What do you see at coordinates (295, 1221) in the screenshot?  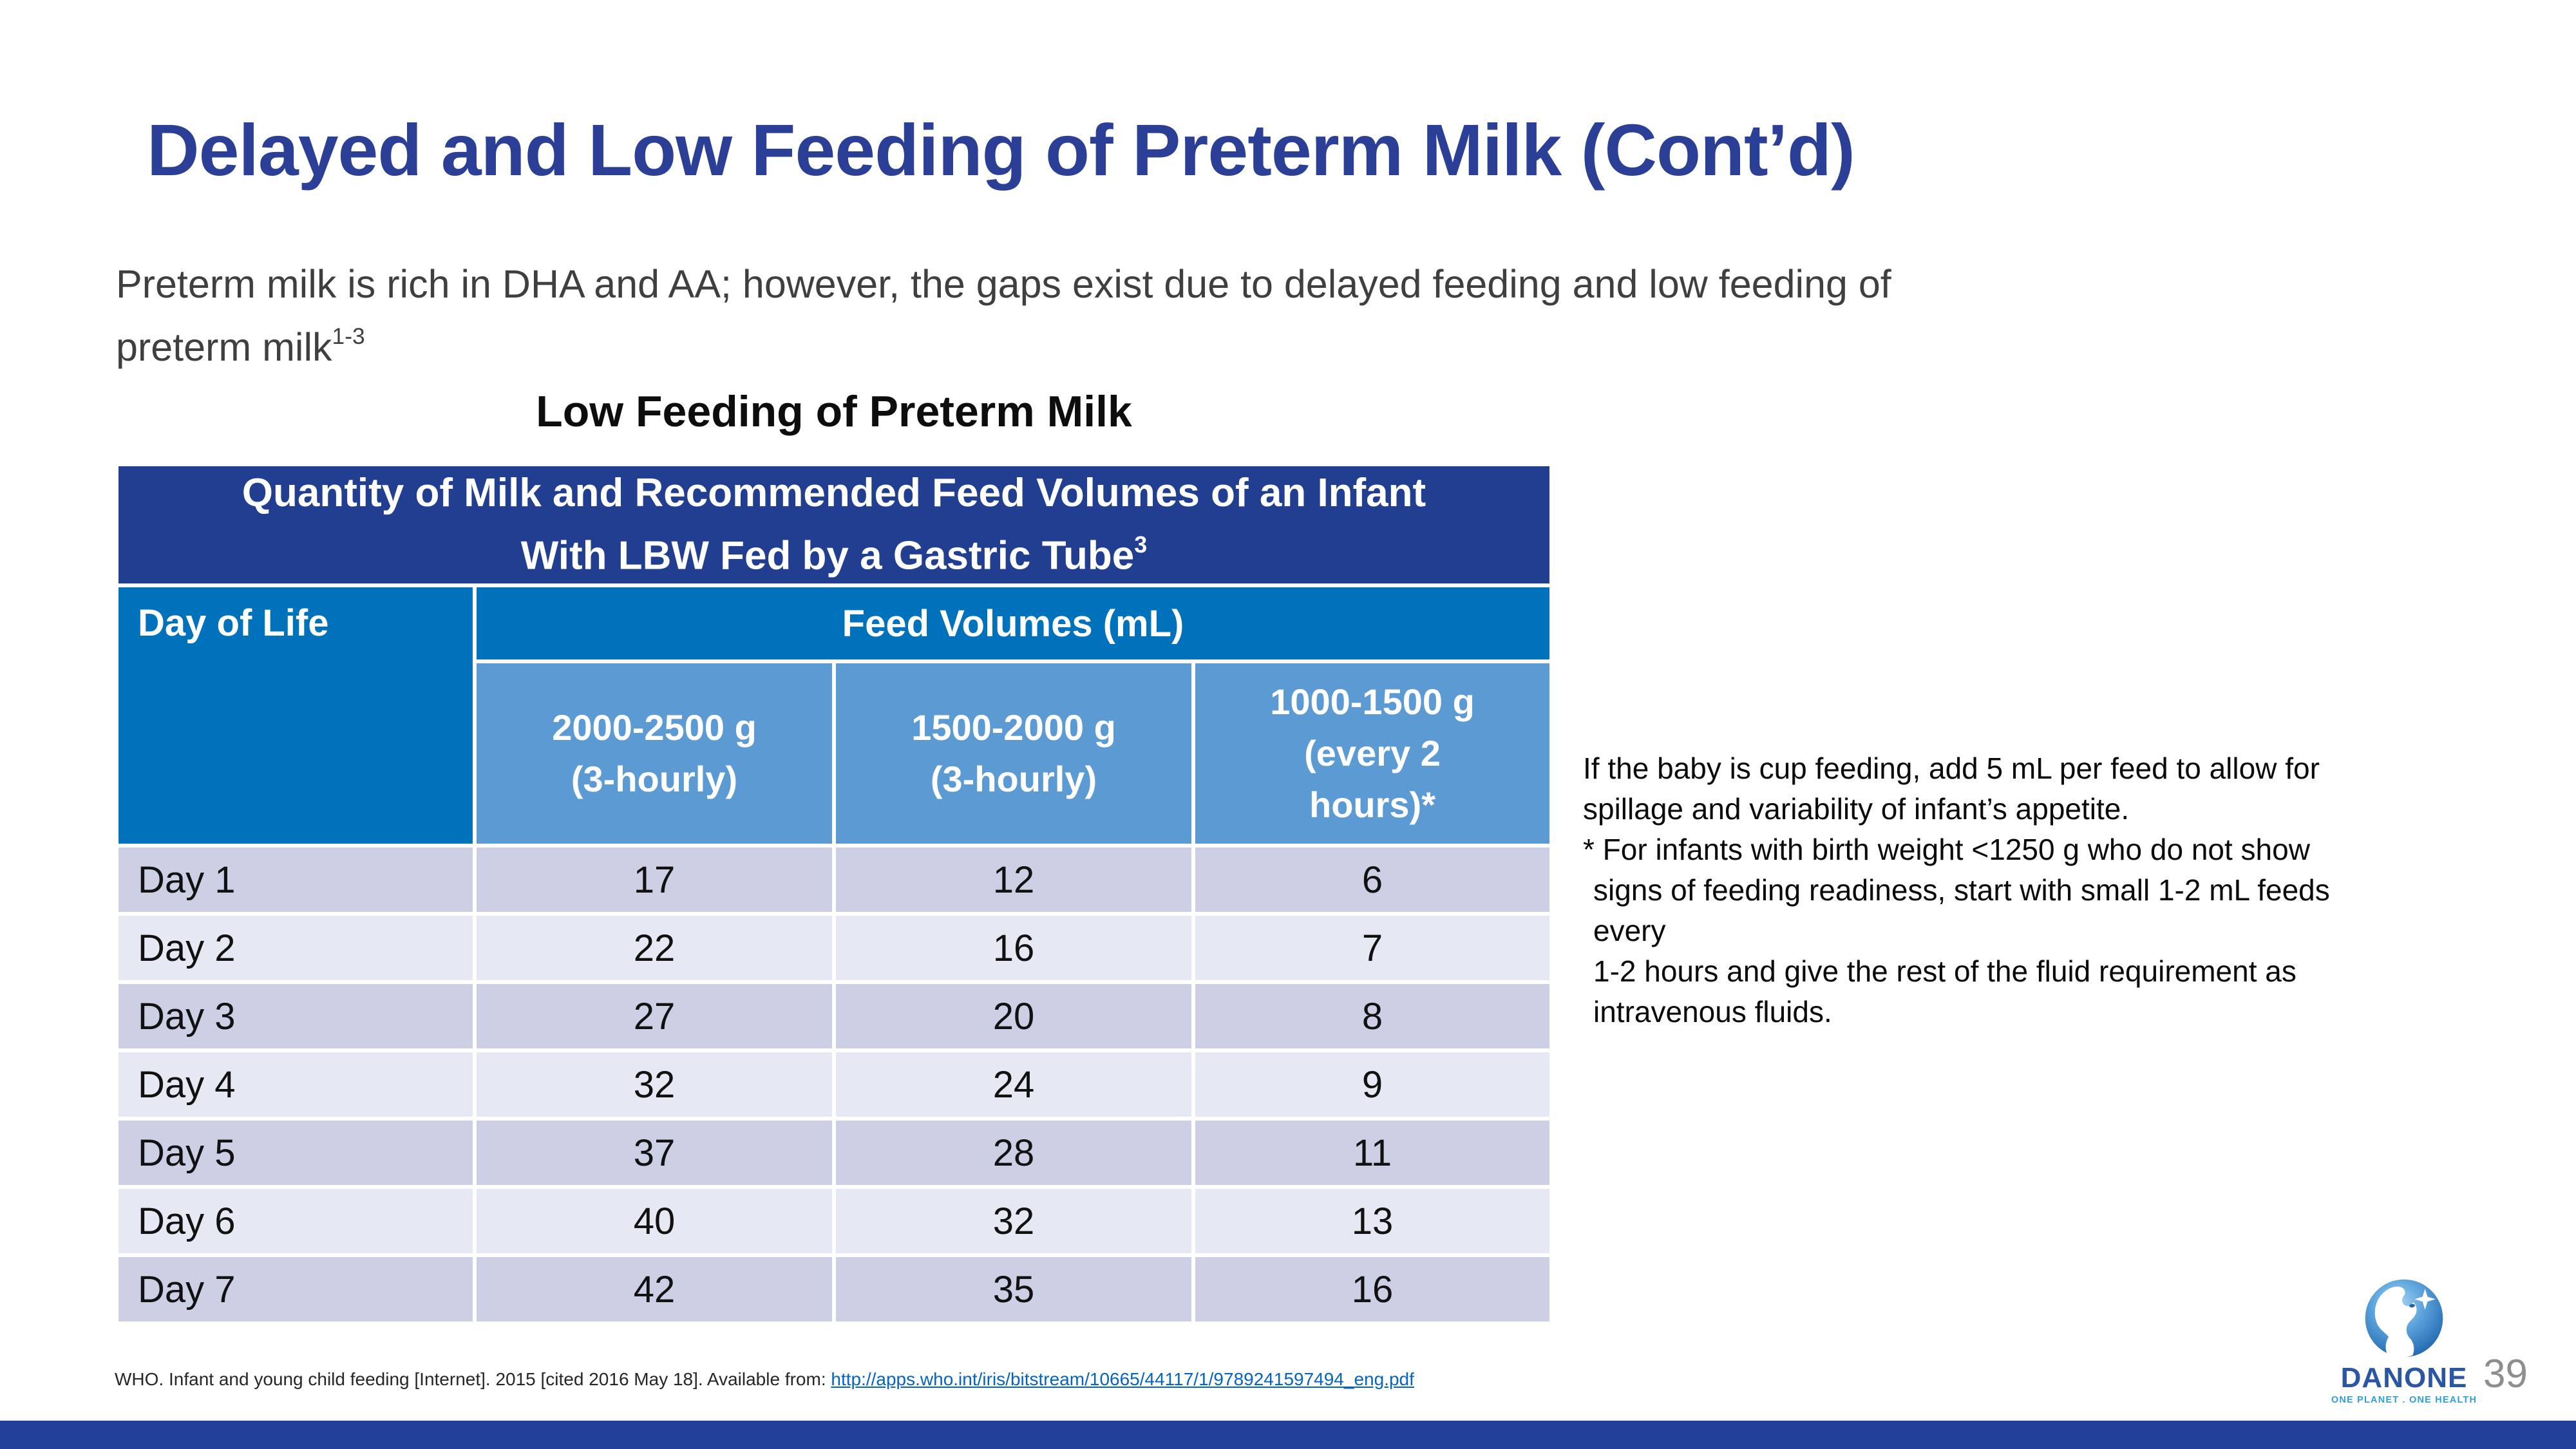 I see `table-row-day-label: Day 6` at bounding box center [295, 1221].